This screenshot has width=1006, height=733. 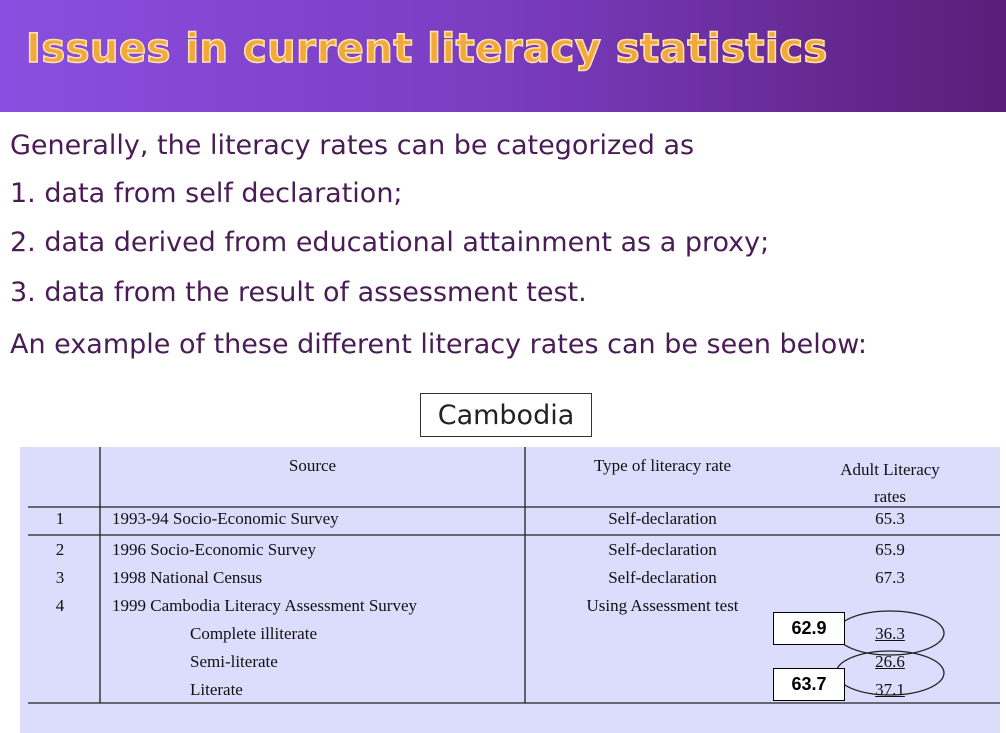 I want to click on slide-title: Issues in current literacy statistics, so click(x=426, y=49).